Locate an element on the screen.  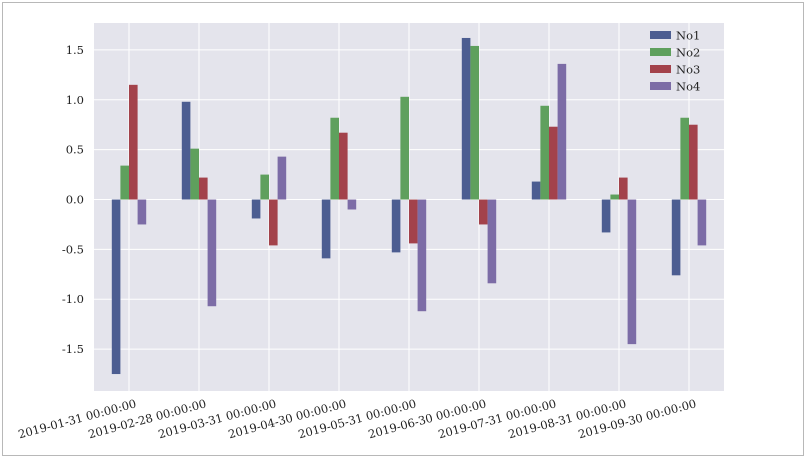
legend-label-no1: No1 is located at coordinates (688, 36).